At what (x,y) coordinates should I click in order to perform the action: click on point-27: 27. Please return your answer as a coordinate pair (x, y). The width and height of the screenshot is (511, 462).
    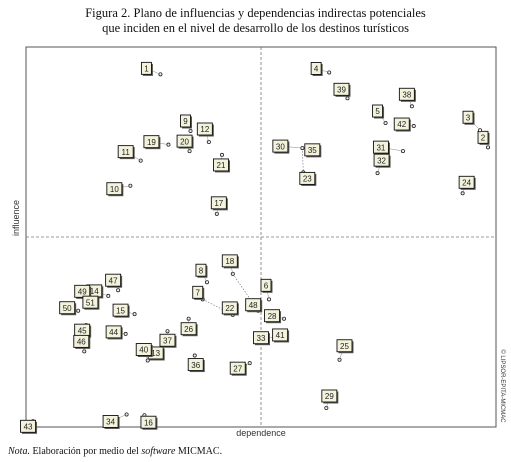
    Looking at the image, I should click on (240, 368).